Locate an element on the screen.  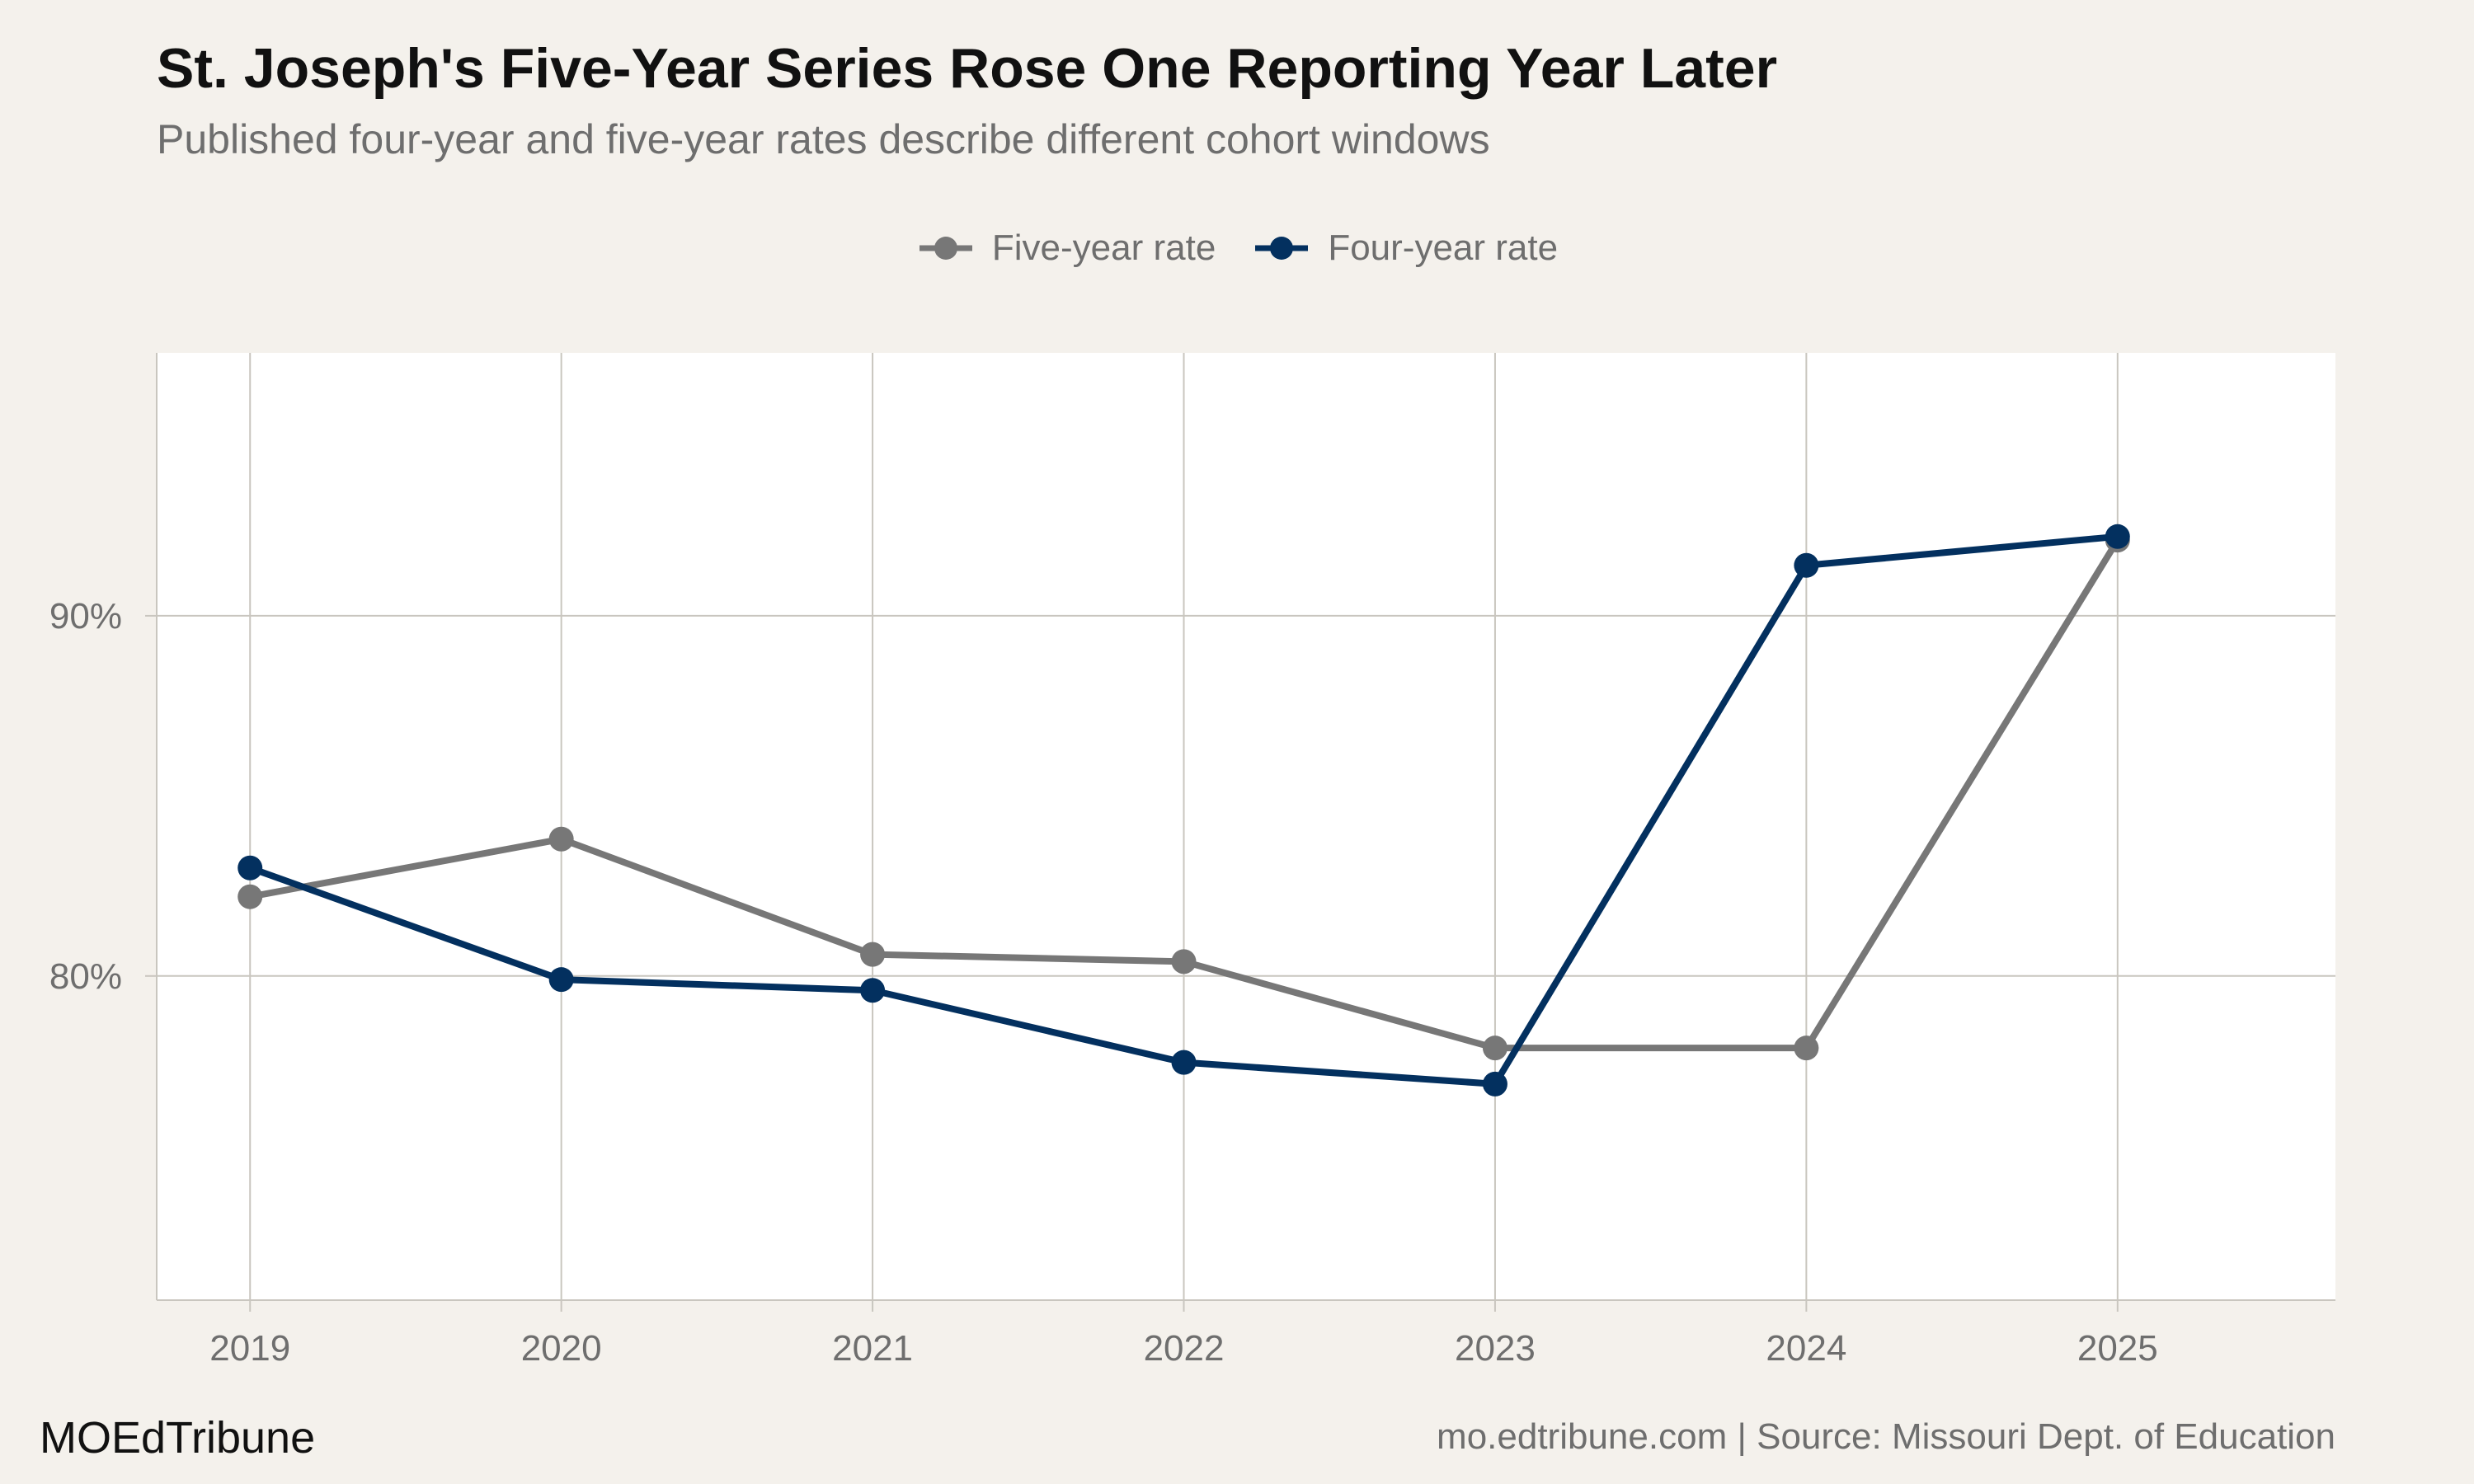
legend-label-four-year: Four-year rate is located at coordinates (1443, 248).